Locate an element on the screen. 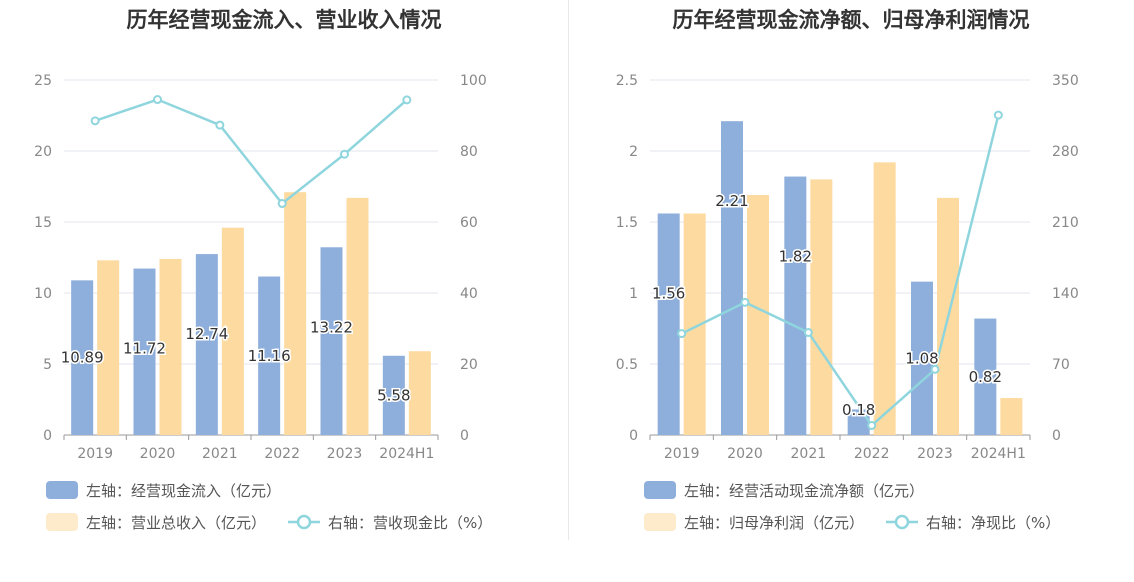 The image size is (1134, 582). data-label: 1.56 is located at coordinates (668, 293).